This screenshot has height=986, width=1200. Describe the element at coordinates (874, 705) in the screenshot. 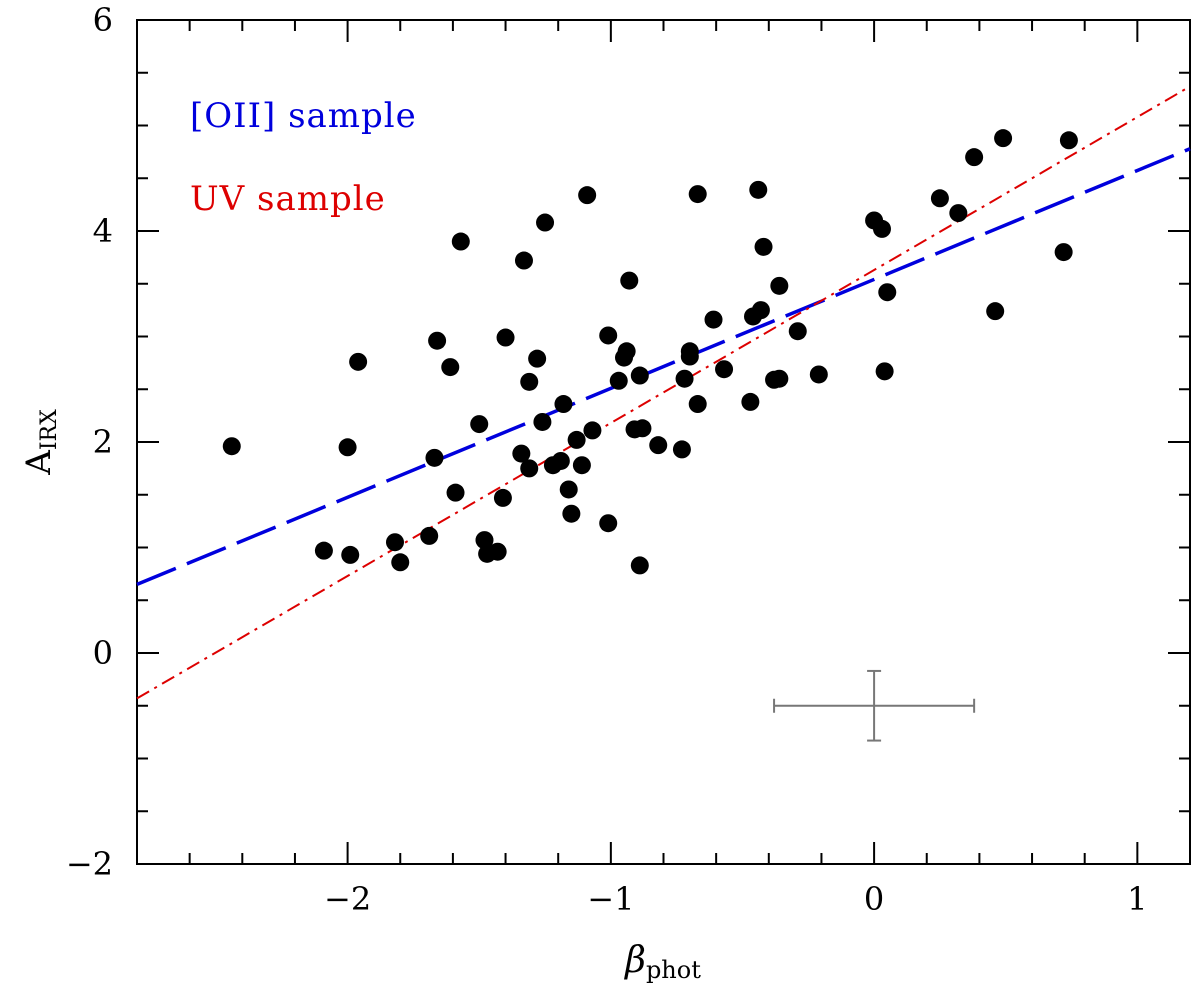

I see `error-bar` at that location.